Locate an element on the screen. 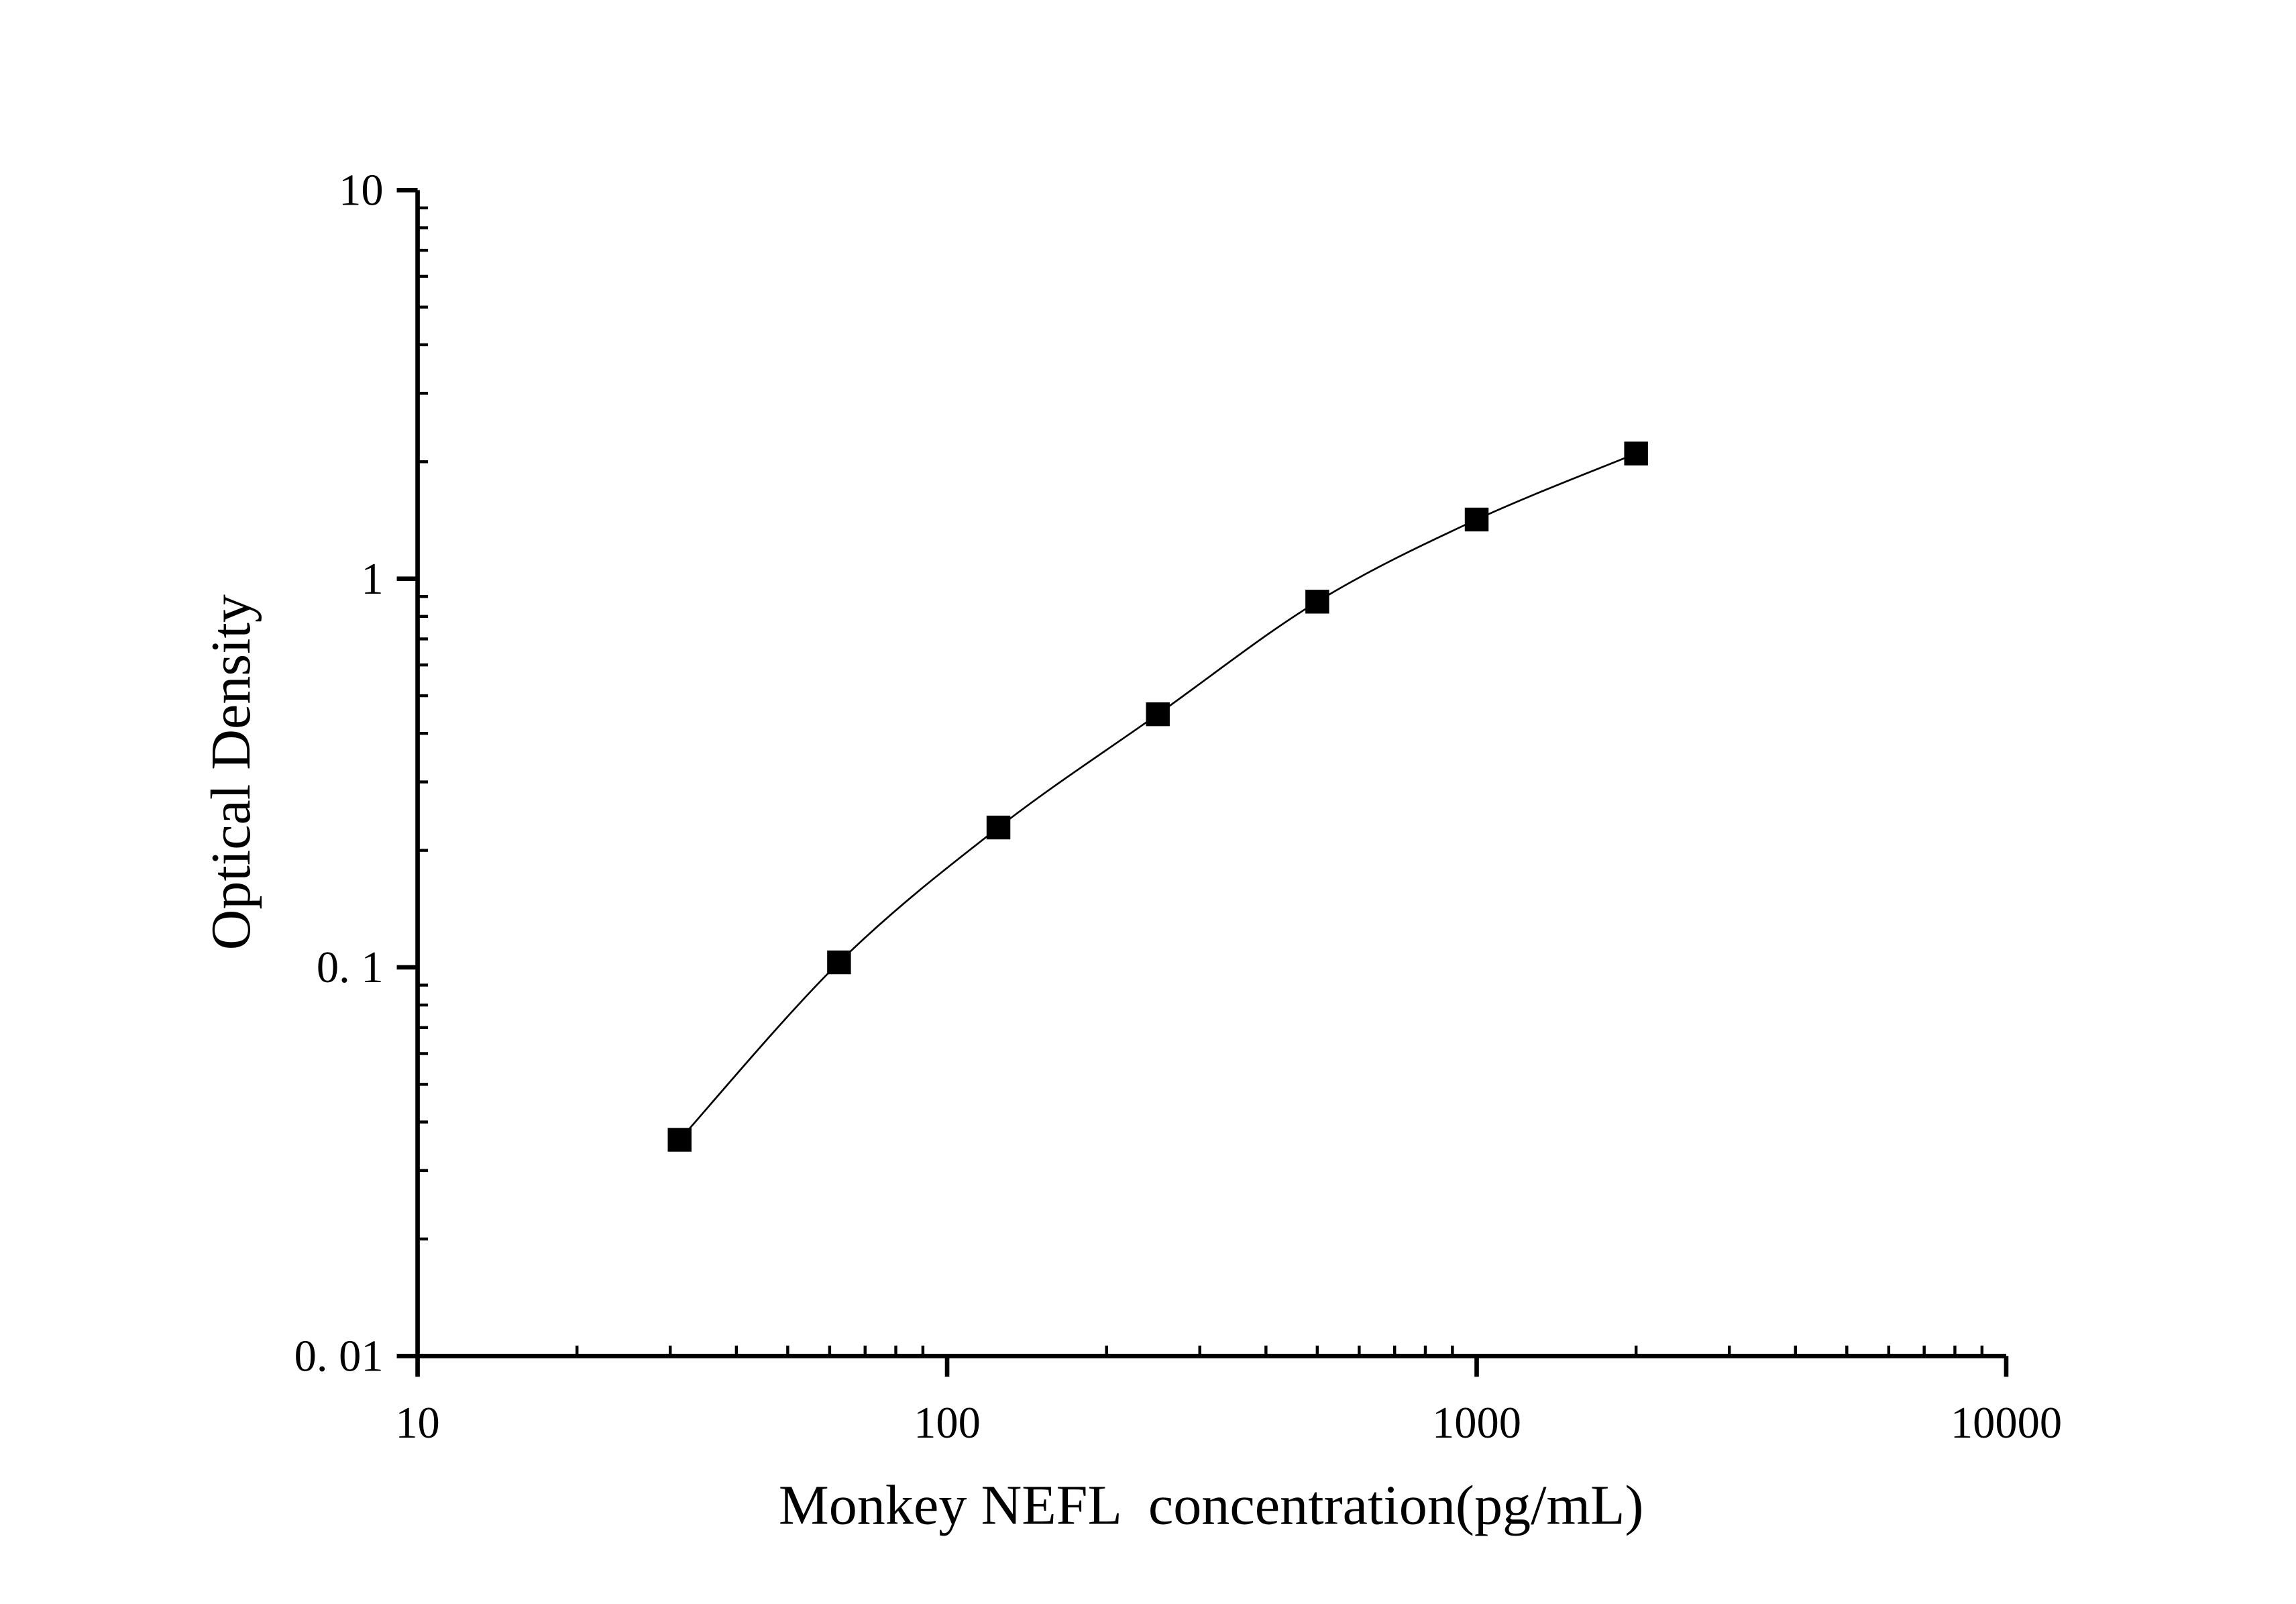  x-tick-label: 10 is located at coordinates (417, 1423).